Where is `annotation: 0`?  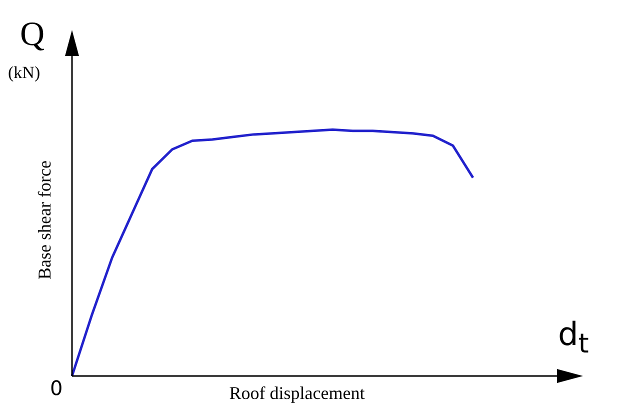 annotation: 0 is located at coordinates (56, 388).